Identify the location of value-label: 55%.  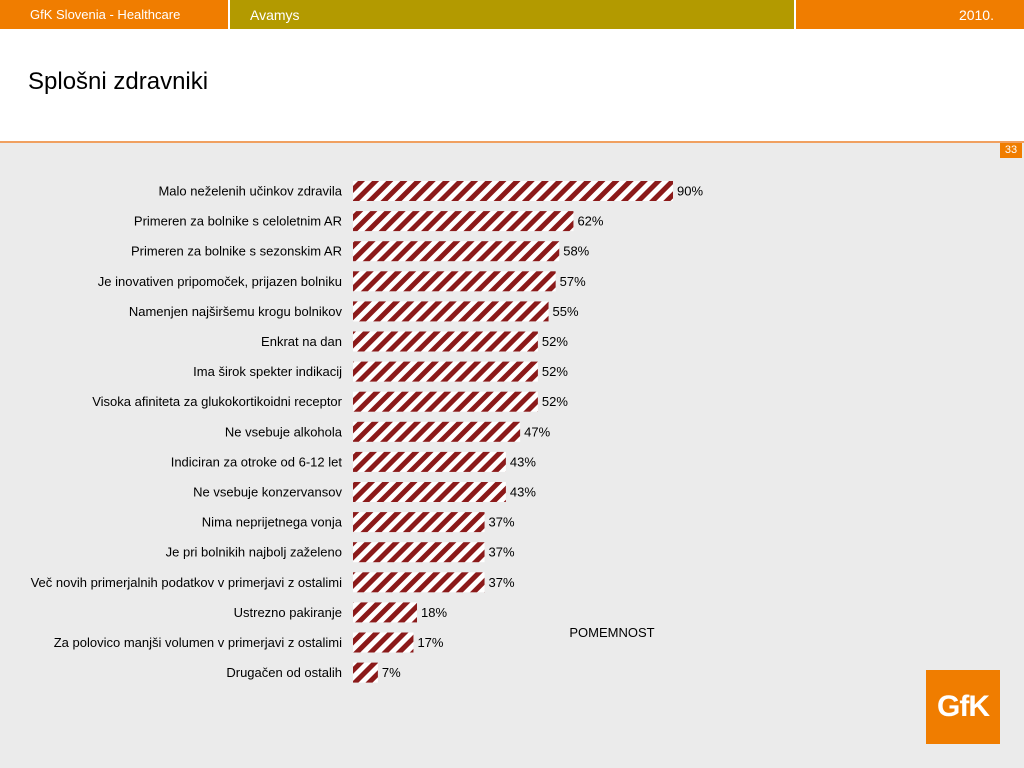
(566, 311).